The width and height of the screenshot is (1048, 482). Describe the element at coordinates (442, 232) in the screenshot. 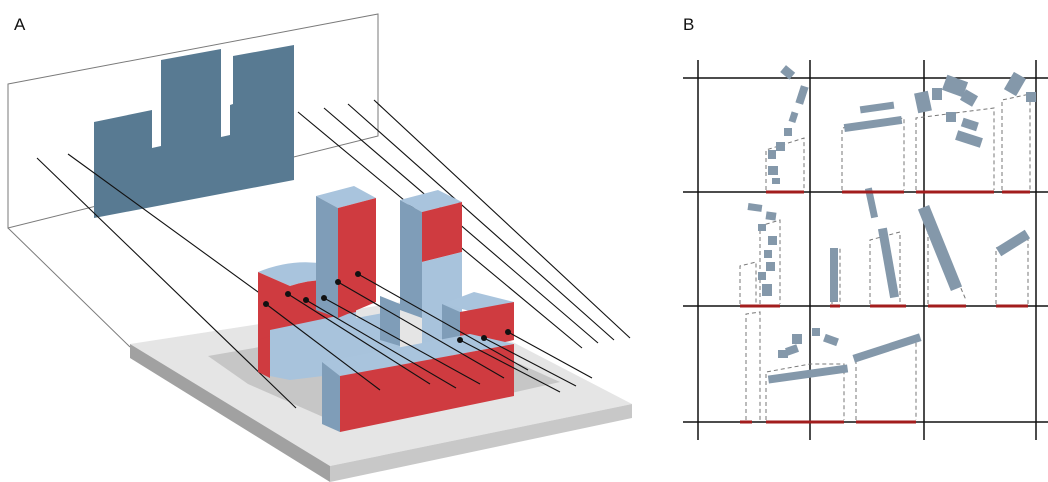

I see `tower-b-front-red` at that location.